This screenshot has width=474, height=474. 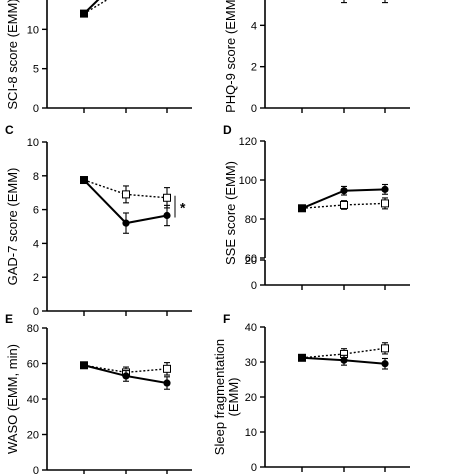 What do you see at coordinates (230, 213) in the screenshot?
I see `y-axis-label: SSE score (EMM)` at bounding box center [230, 213].